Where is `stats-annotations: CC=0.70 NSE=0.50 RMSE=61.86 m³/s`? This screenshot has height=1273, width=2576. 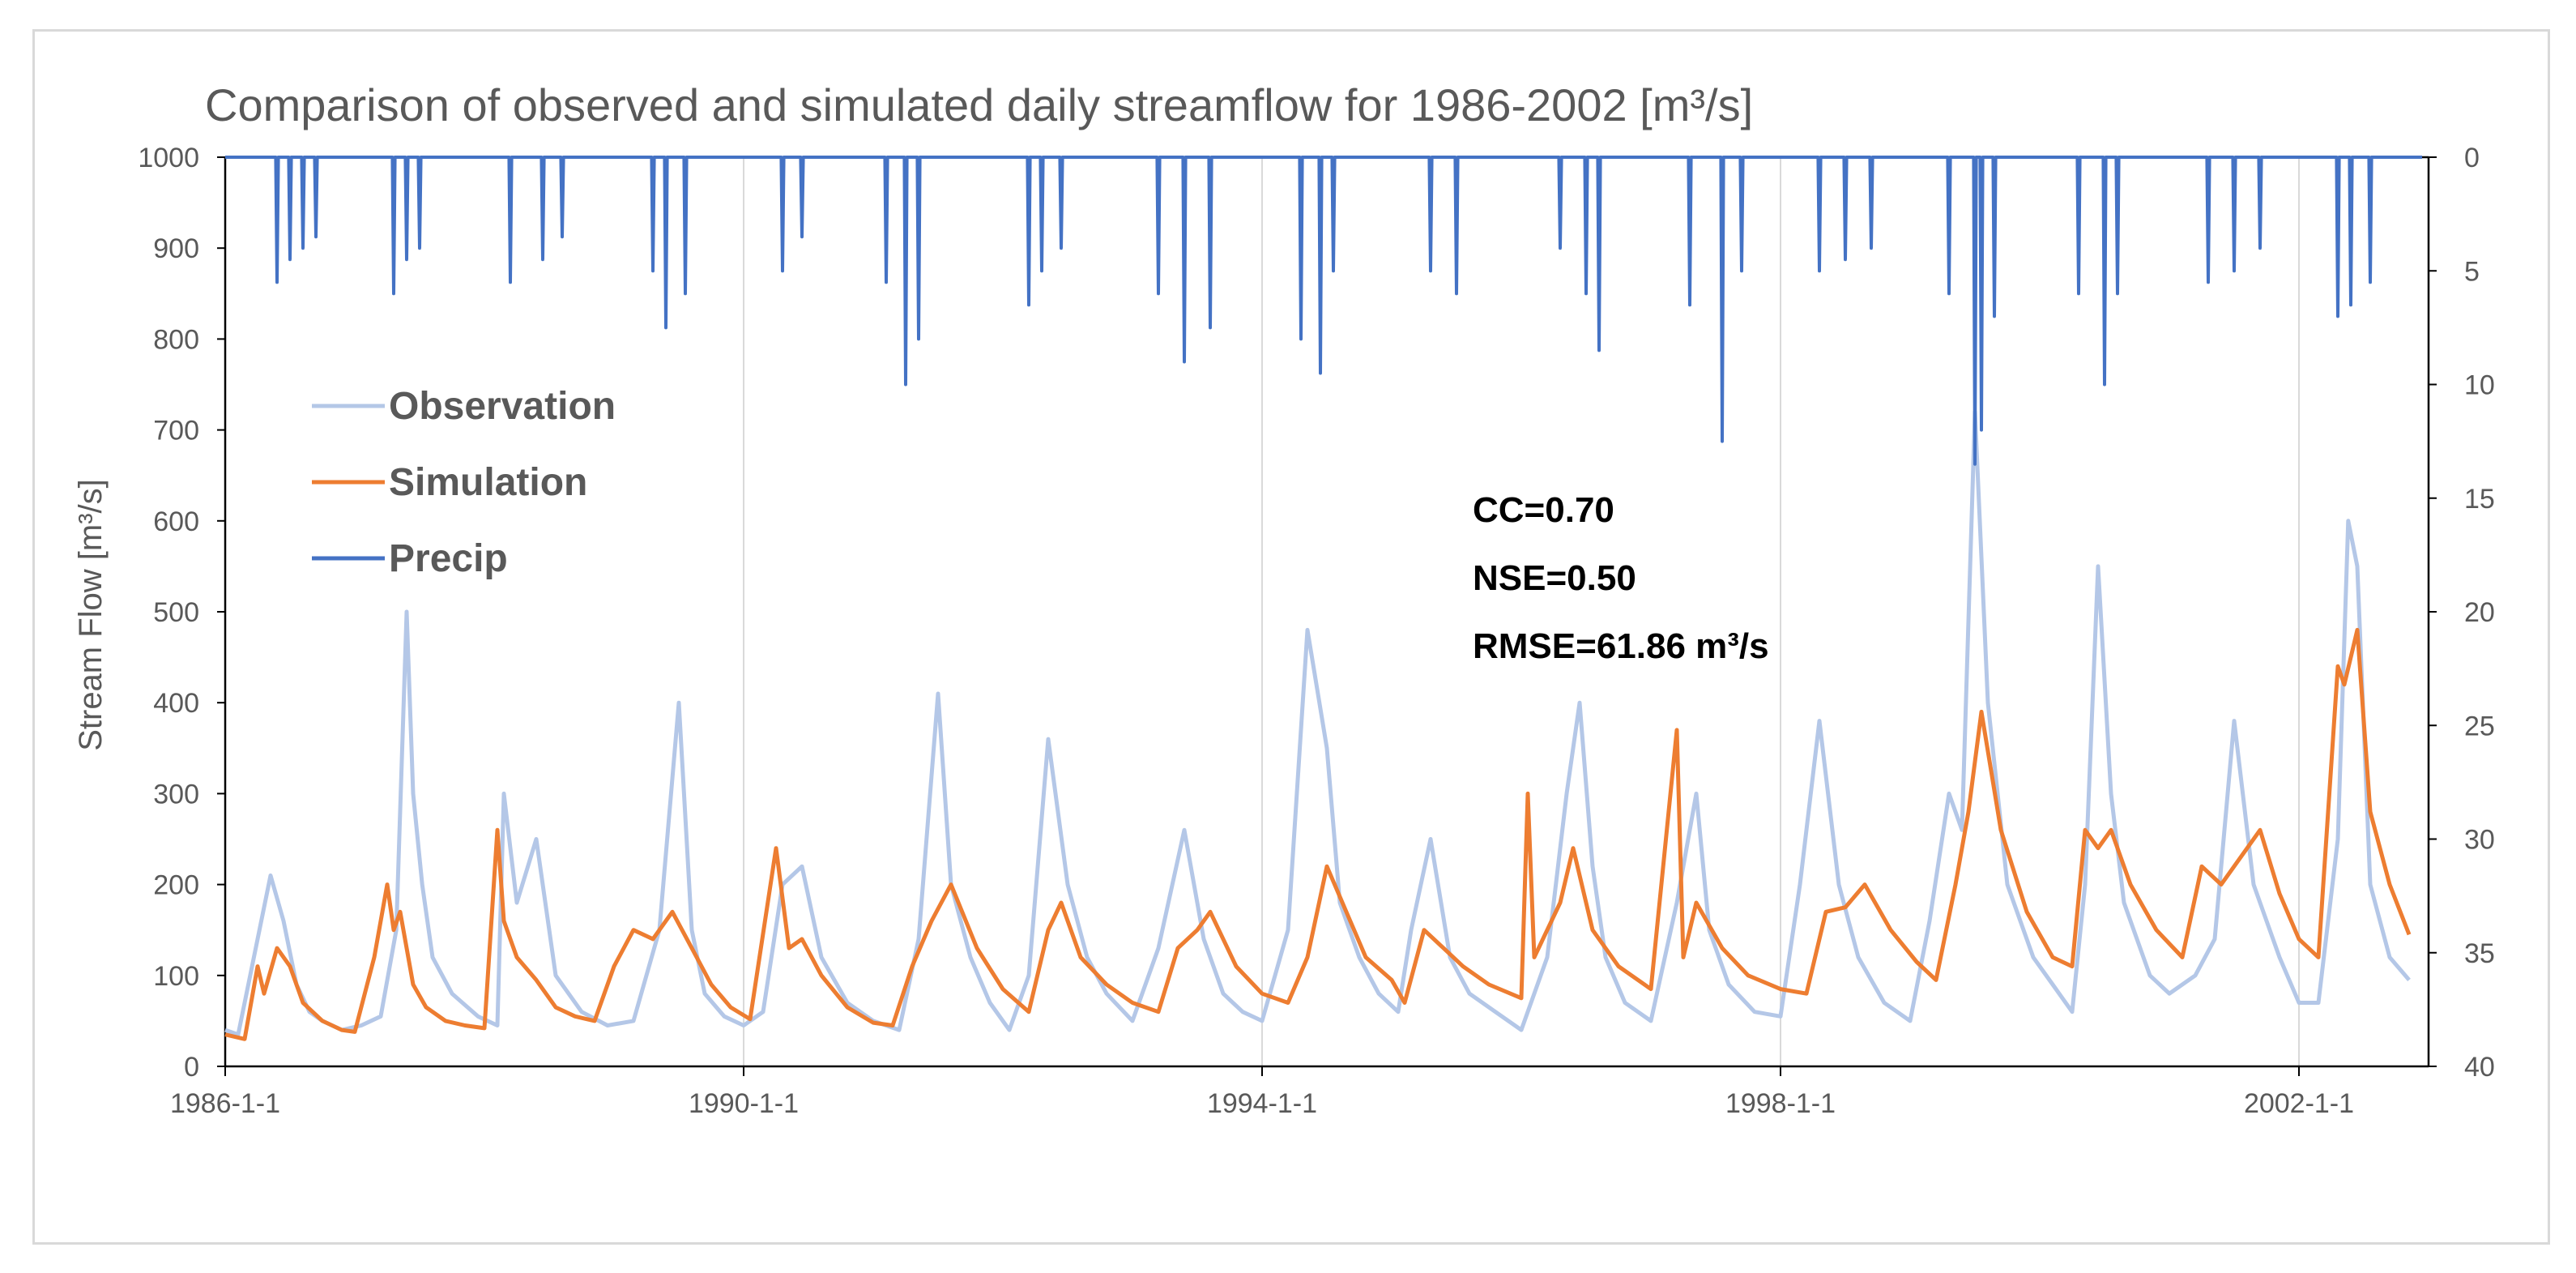 stats-annotations: CC=0.70 NSE=0.50 RMSE=61.86 m³/s is located at coordinates (1621, 578).